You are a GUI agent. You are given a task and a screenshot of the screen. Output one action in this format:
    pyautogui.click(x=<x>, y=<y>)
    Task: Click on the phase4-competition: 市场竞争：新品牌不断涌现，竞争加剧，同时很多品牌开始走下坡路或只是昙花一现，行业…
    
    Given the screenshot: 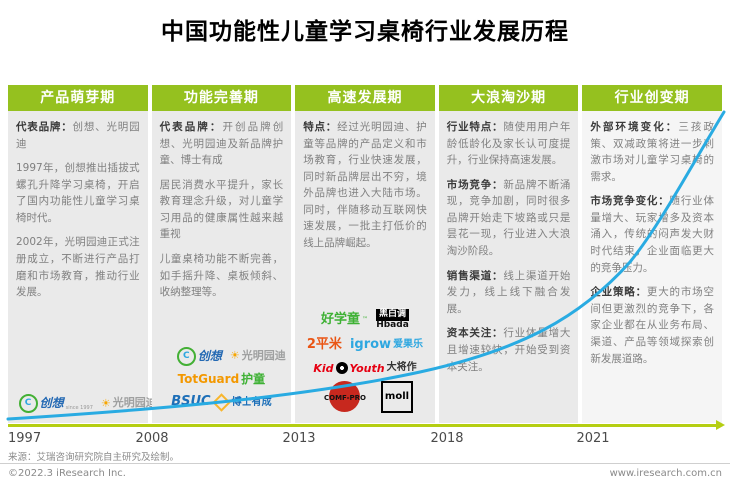 What is the action you would take?
    pyautogui.click(x=508, y=218)
    